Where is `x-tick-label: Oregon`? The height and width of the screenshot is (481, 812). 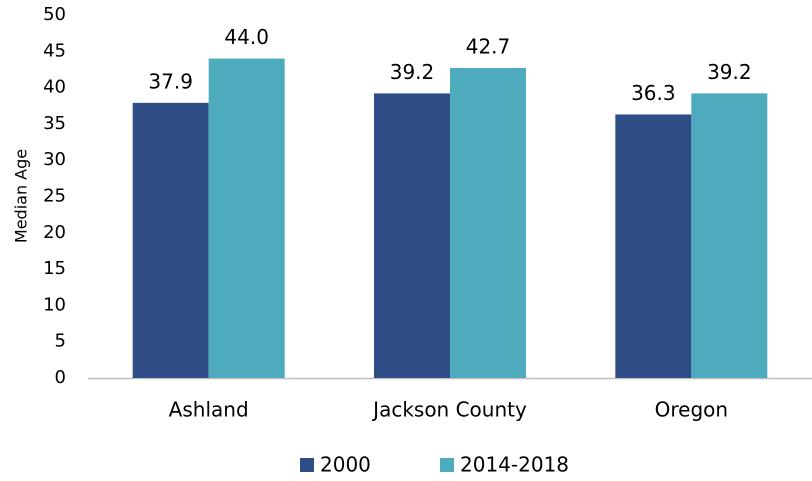 x-tick-label: Oregon is located at coordinates (691, 410).